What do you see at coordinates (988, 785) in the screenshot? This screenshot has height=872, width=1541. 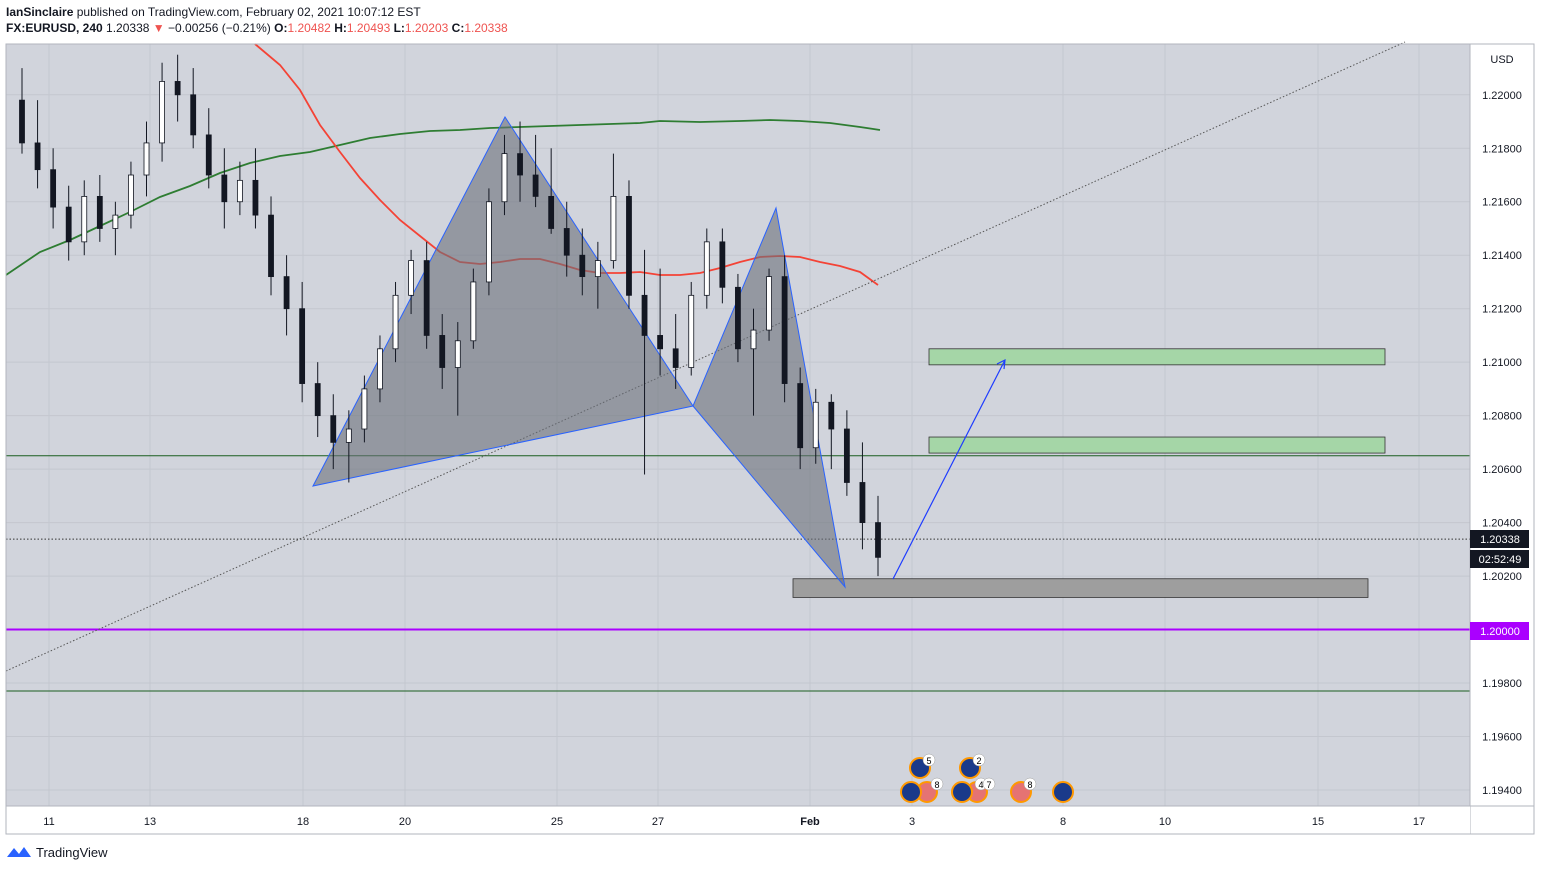 I see `event-count-text: 7` at bounding box center [988, 785].